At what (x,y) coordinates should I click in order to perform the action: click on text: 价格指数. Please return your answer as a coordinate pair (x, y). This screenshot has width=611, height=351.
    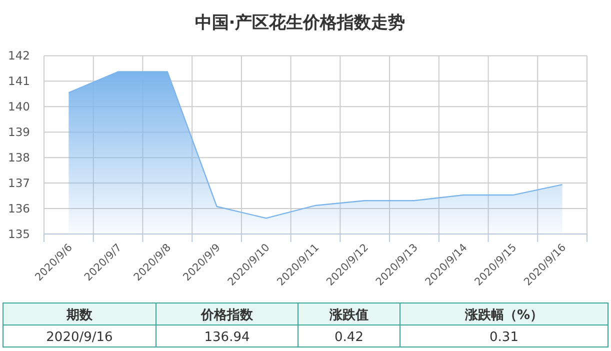
    Looking at the image, I should click on (227, 315).